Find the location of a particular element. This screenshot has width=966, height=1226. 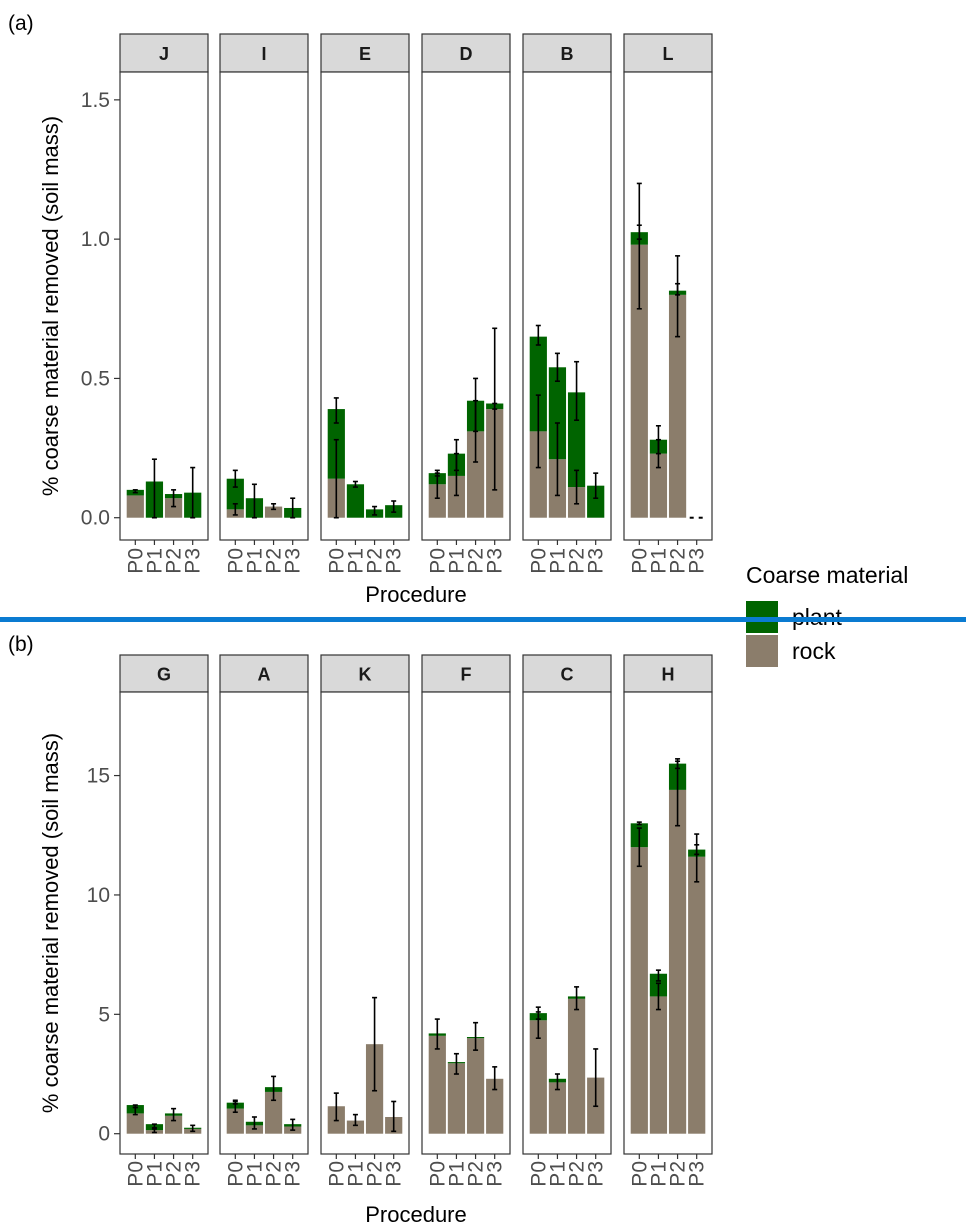

legend: Coarse materialplantrock is located at coordinates (827, 614).